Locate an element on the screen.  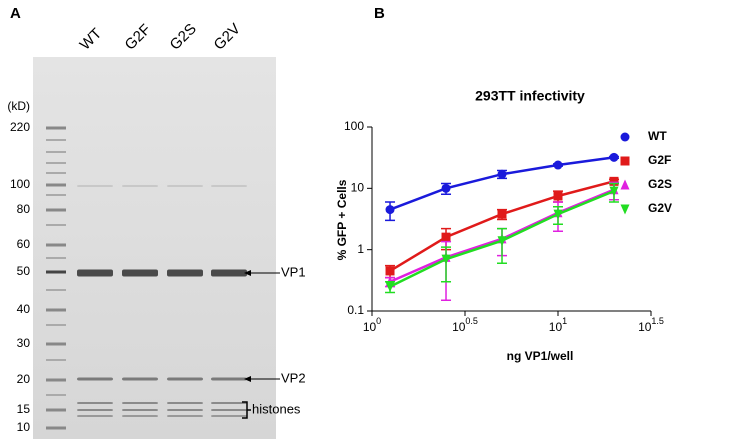
marker-label: 100 is located at coordinates (20, 184).